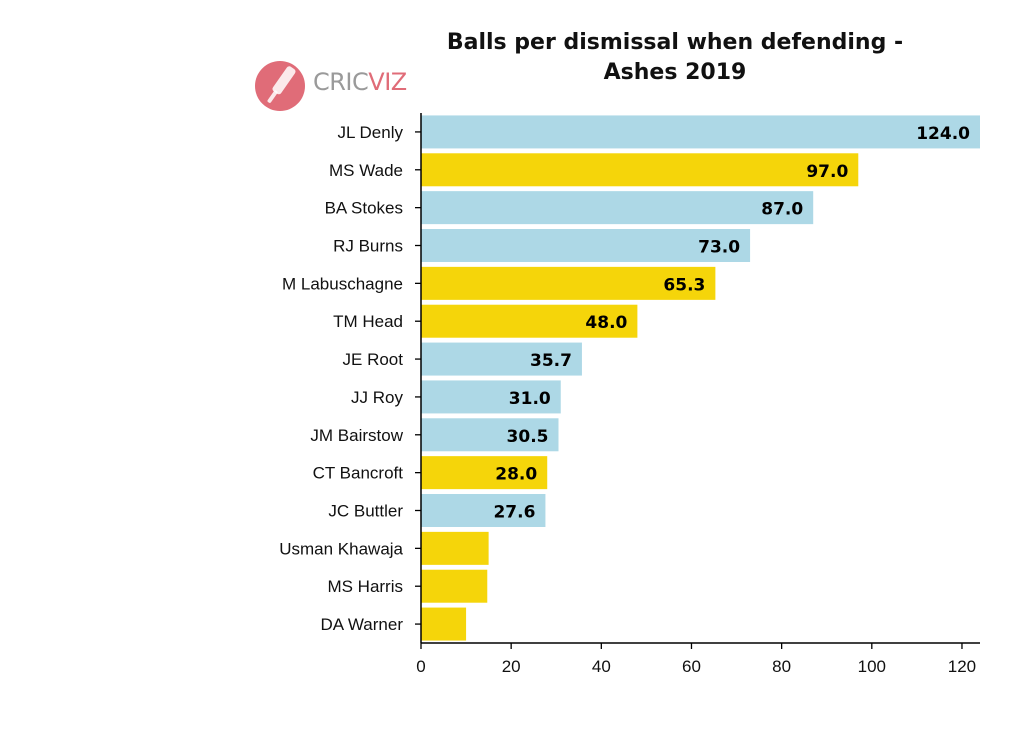  Describe the element at coordinates (364, 208) in the screenshot. I see `y-tick-label: BA Stokes` at that location.